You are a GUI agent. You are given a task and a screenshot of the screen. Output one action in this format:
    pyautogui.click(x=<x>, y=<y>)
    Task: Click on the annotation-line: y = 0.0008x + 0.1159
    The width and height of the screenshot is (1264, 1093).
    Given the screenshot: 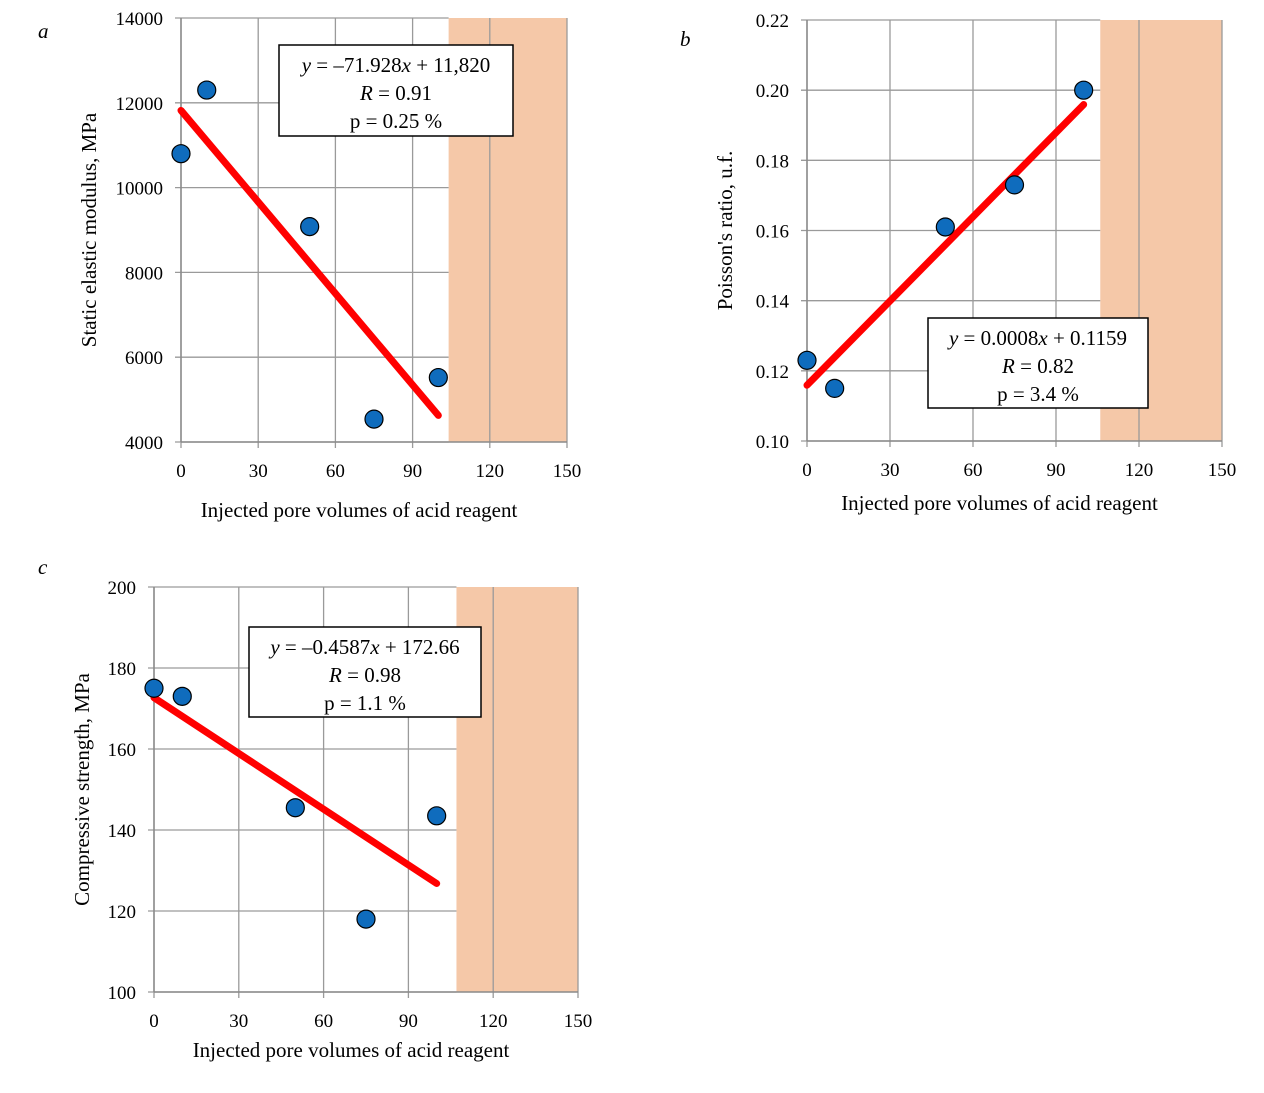 What is the action you would take?
    pyautogui.click(x=1037, y=338)
    